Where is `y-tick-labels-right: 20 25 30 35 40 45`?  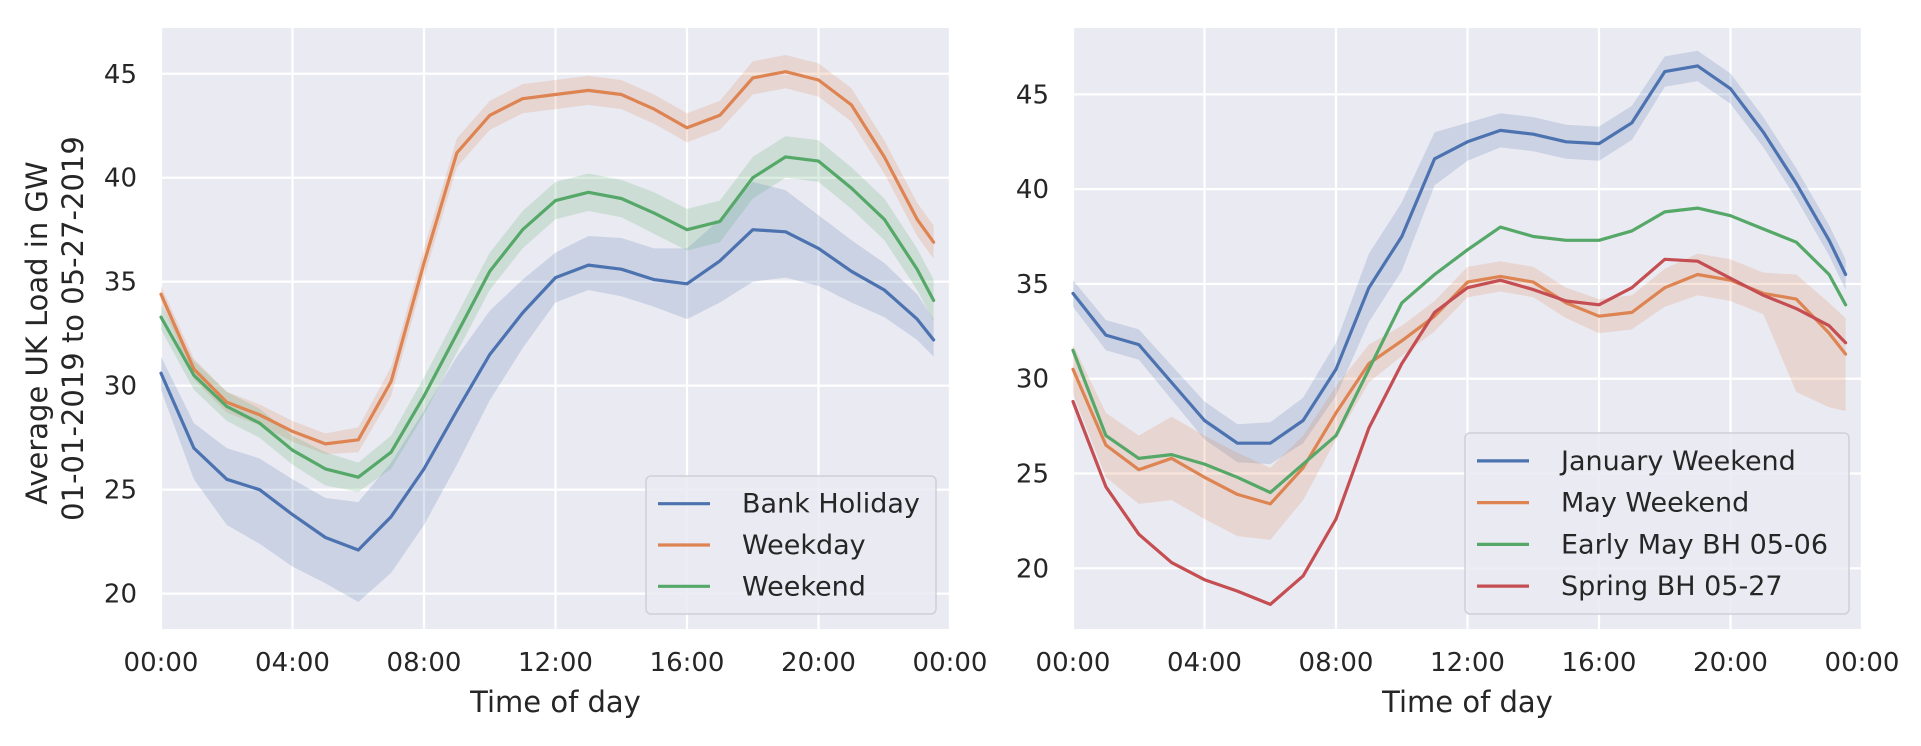 y-tick-labels-right: 20 25 30 35 40 45 is located at coordinates (1032, 332).